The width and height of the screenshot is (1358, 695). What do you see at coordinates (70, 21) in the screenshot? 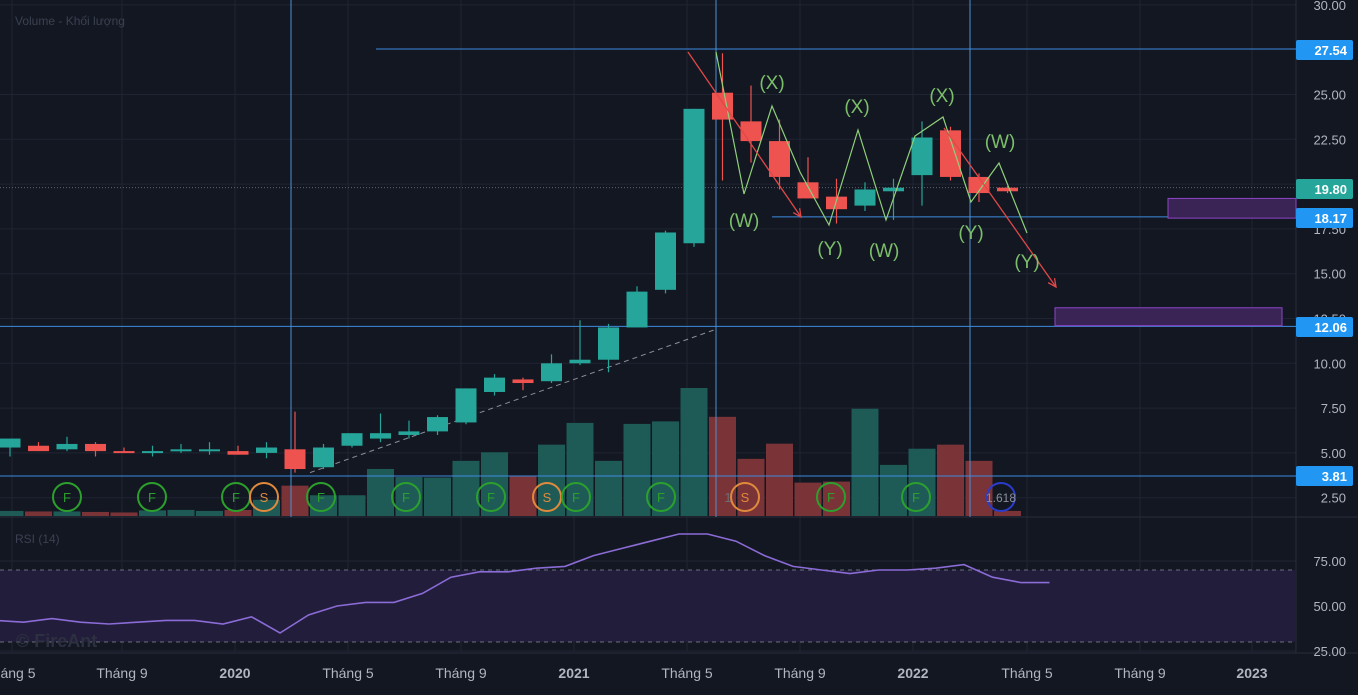
I see `volume-panel-label: Volume - Khối lượng` at bounding box center [70, 21].